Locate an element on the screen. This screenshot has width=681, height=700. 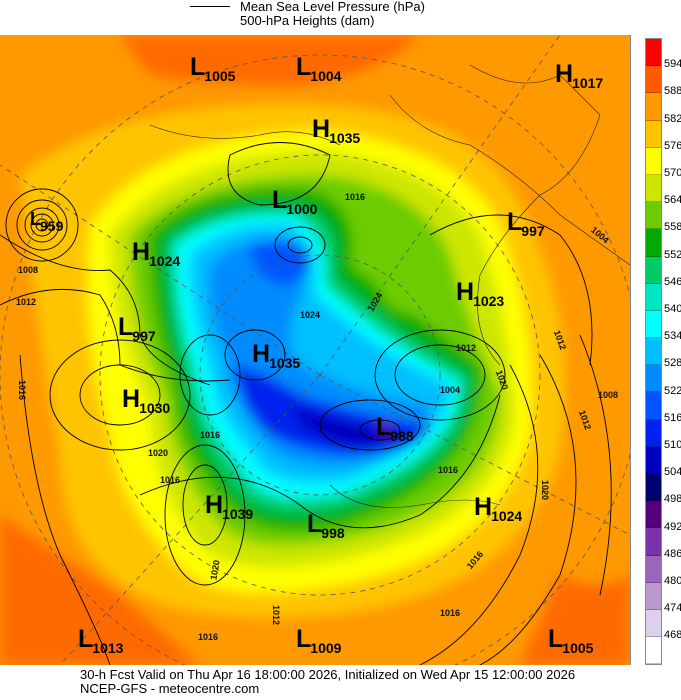
colorbar-tick-label: 564 is located at coordinates (672, 200).